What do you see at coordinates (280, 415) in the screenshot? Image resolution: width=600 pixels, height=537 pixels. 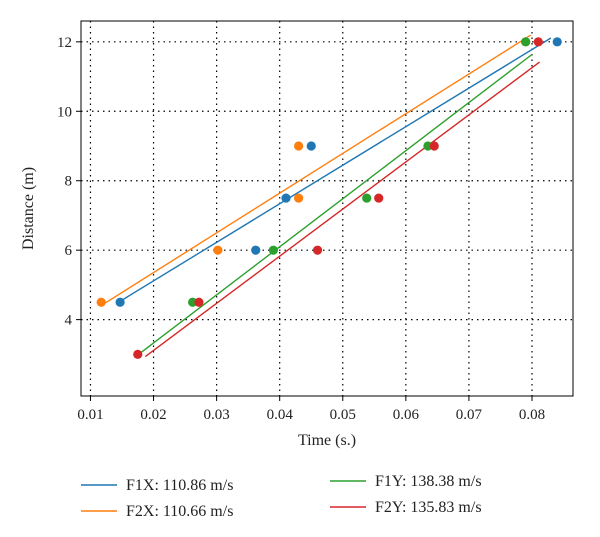 I see `x-tick-label: 0.04` at bounding box center [280, 415].